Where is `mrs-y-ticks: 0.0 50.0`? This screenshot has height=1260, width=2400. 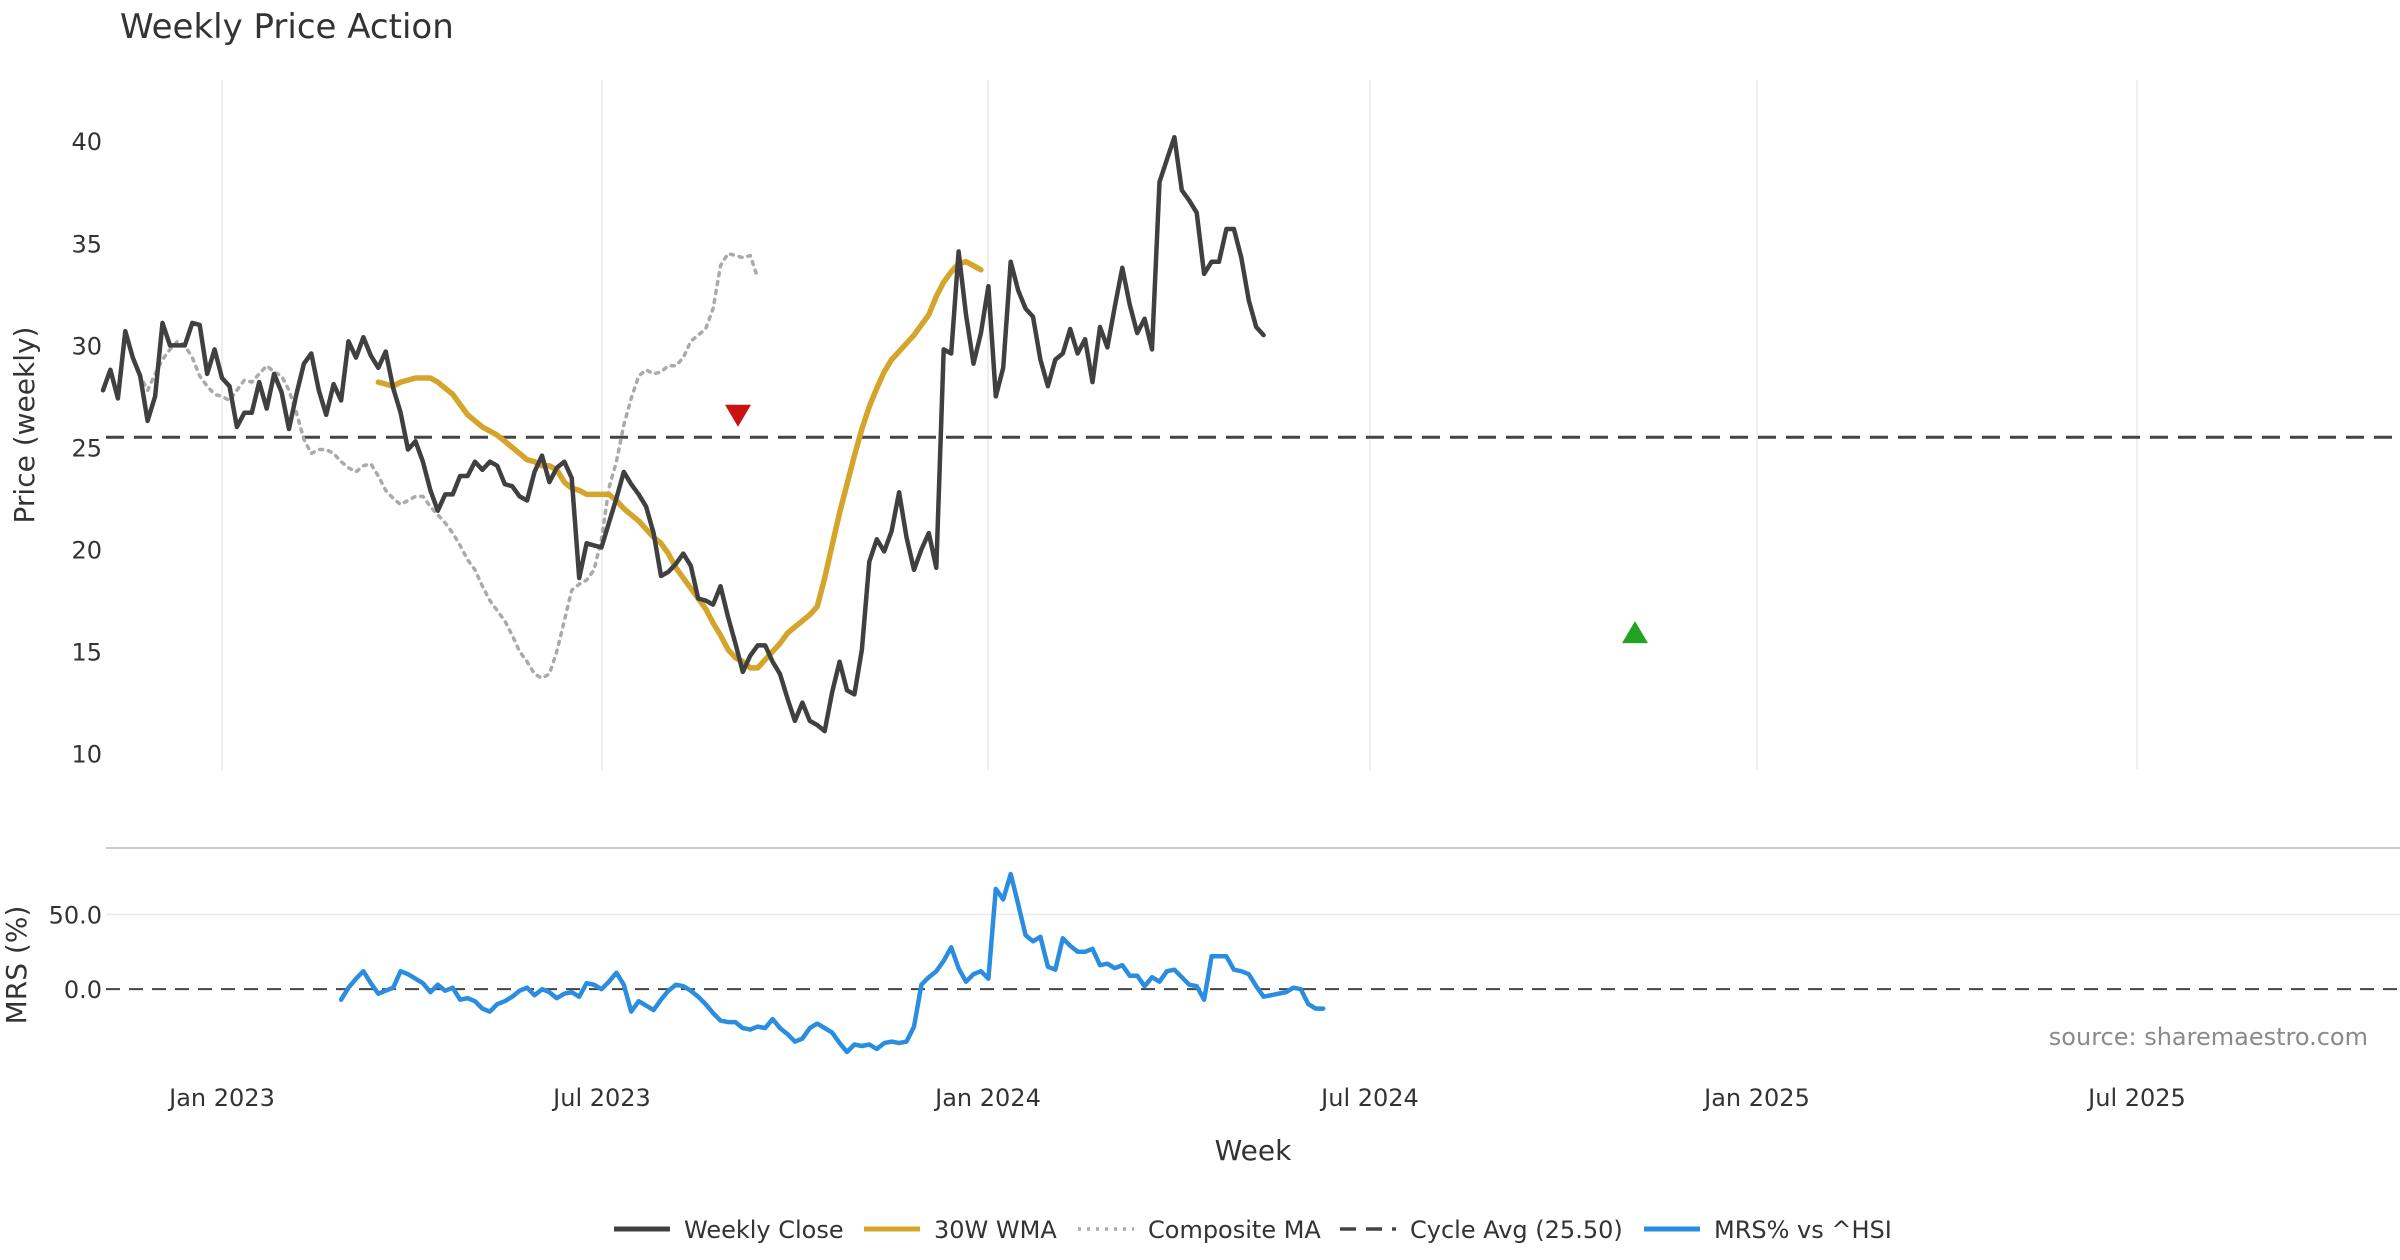
mrs-y-ticks: 0.0 50.0 is located at coordinates (1224, 952).